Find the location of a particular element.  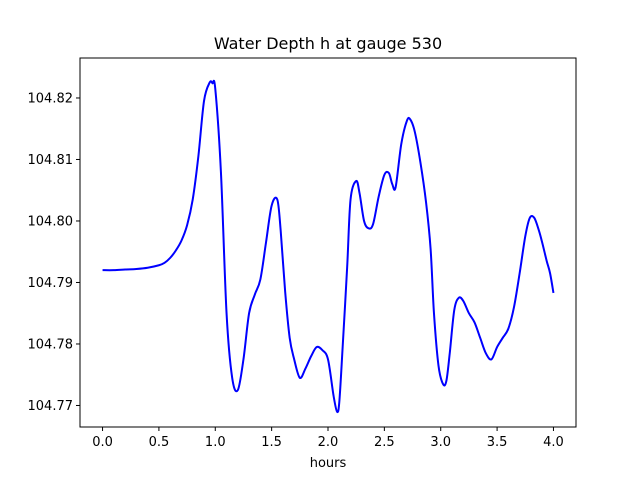

y-tick-label: 104.79 is located at coordinates (51, 283).